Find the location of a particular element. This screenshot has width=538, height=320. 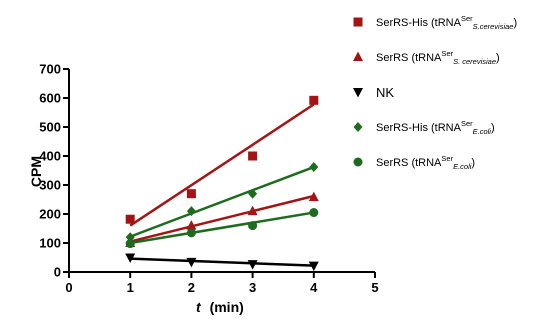

y-tick-label: 300 is located at coordinates (50, 185).